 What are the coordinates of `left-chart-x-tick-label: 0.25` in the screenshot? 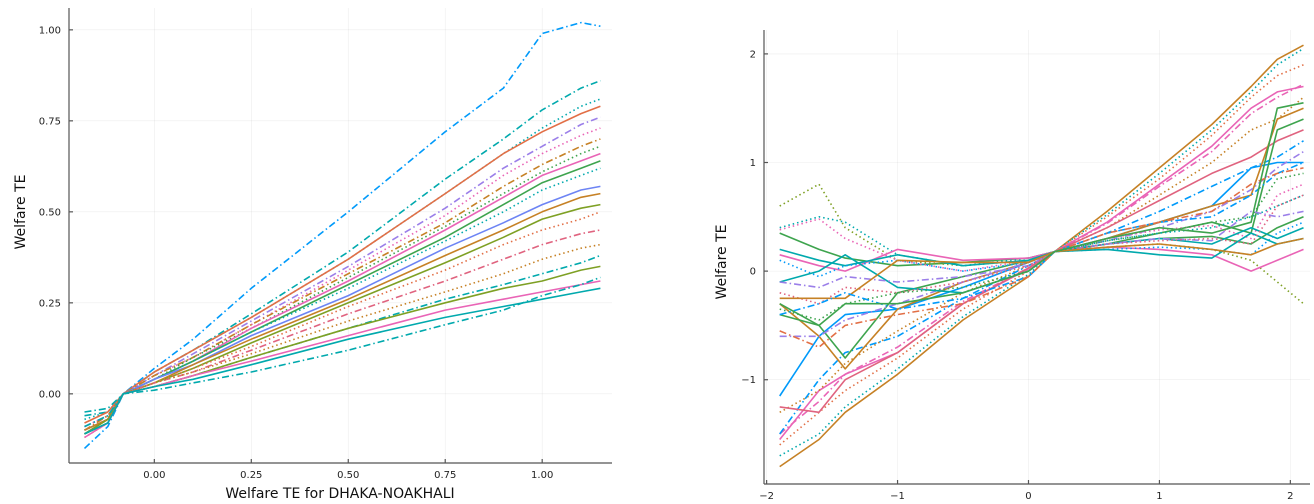 It's located at (251, 475).